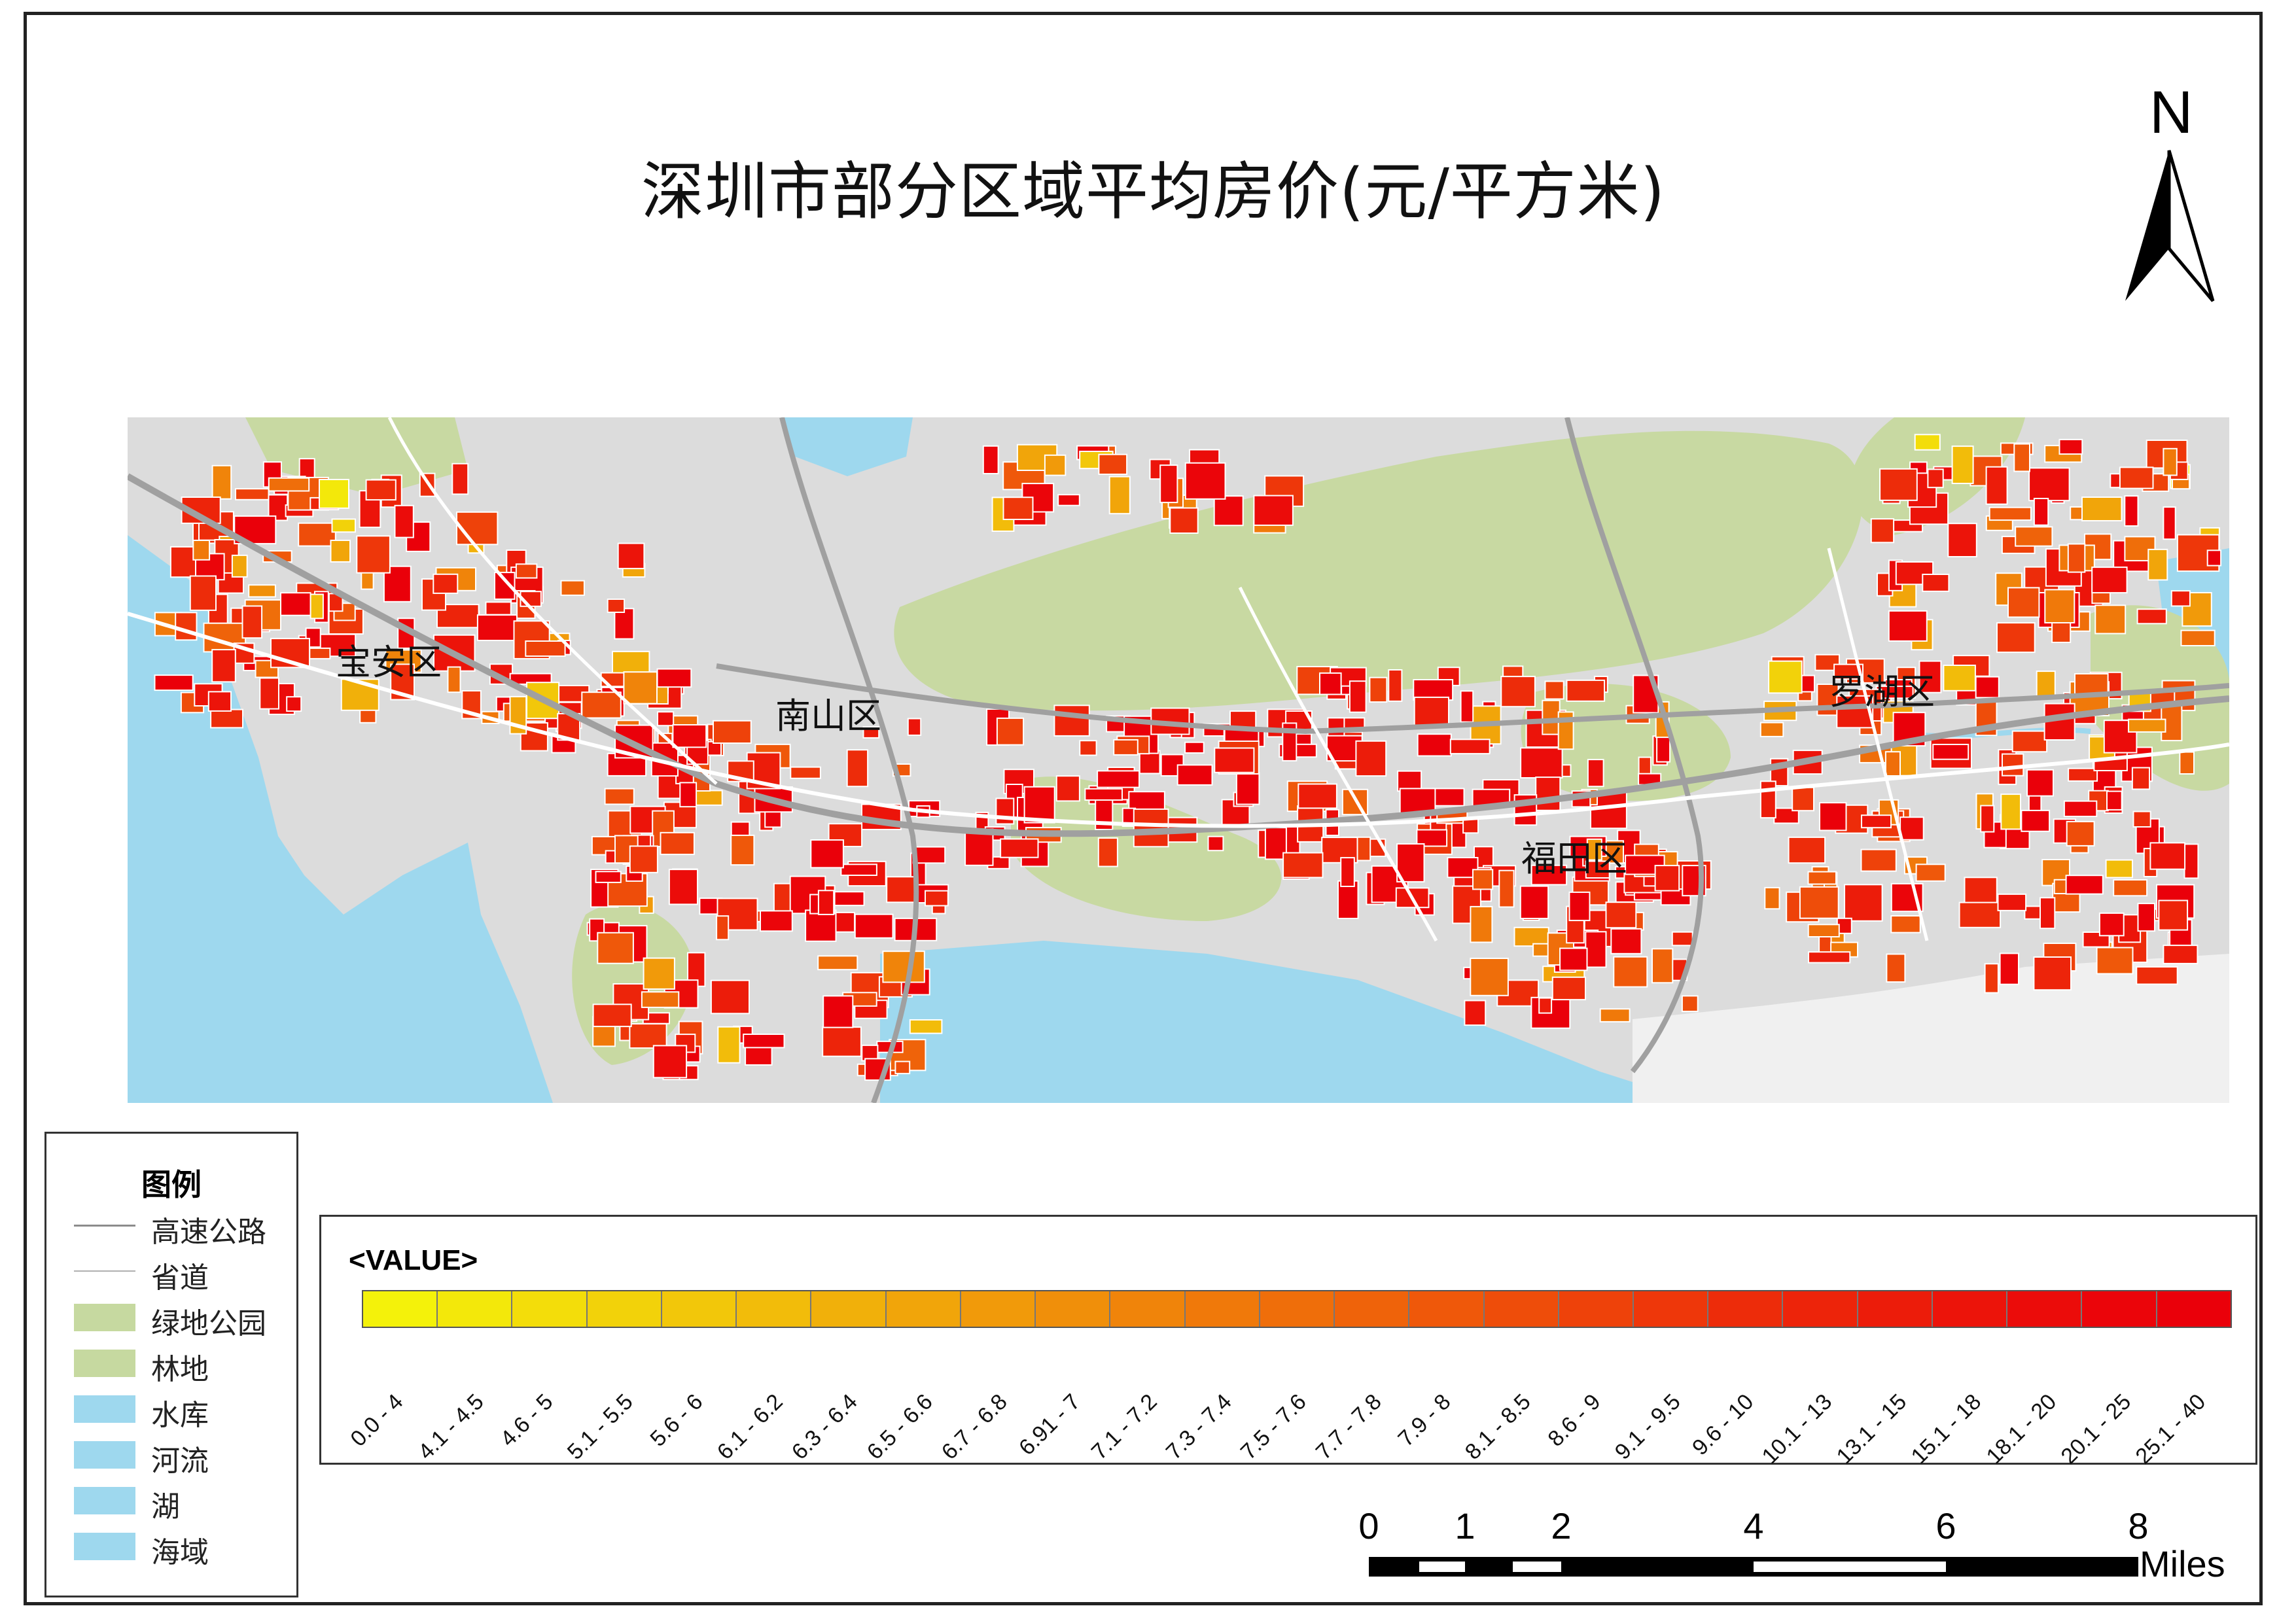  Describe the element at coordinates (526, 1421) in the screenshot. I see `value-ramp-label: 4.6 - 5` at that location.